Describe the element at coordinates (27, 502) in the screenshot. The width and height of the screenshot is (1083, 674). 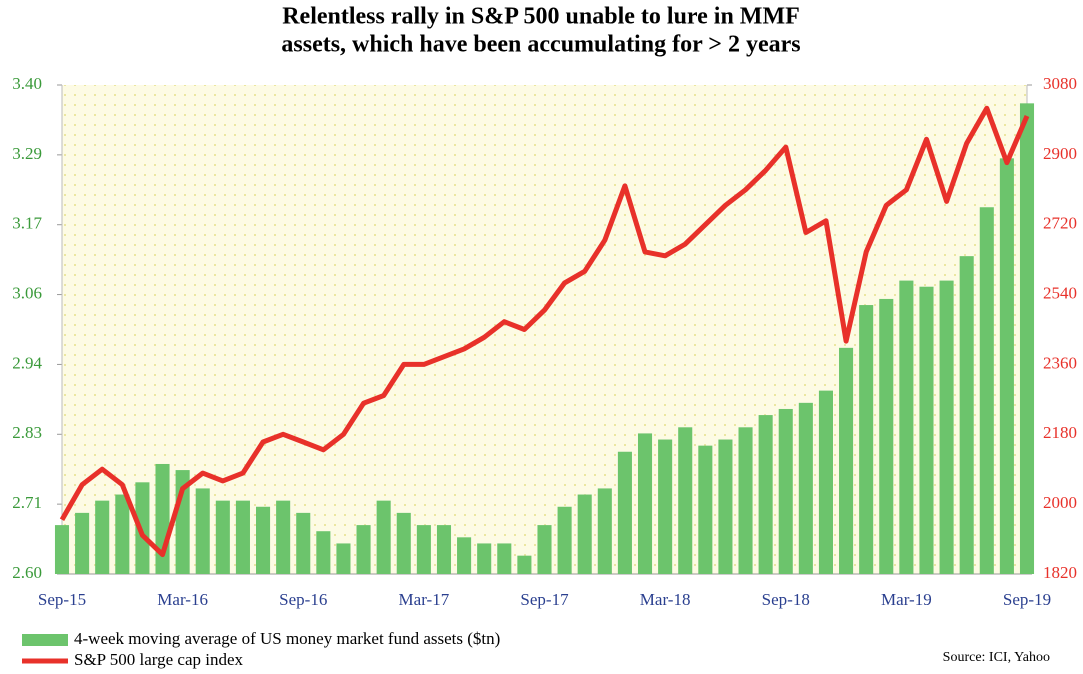
I see `y-tick-label: 2.71` at that location.